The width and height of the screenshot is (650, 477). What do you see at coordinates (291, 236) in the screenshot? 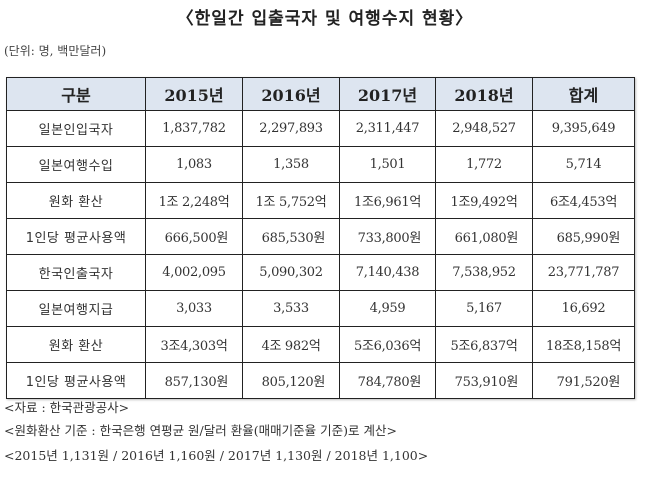
I see `table-cell: 685,530원` at bounding box center [291, 236].